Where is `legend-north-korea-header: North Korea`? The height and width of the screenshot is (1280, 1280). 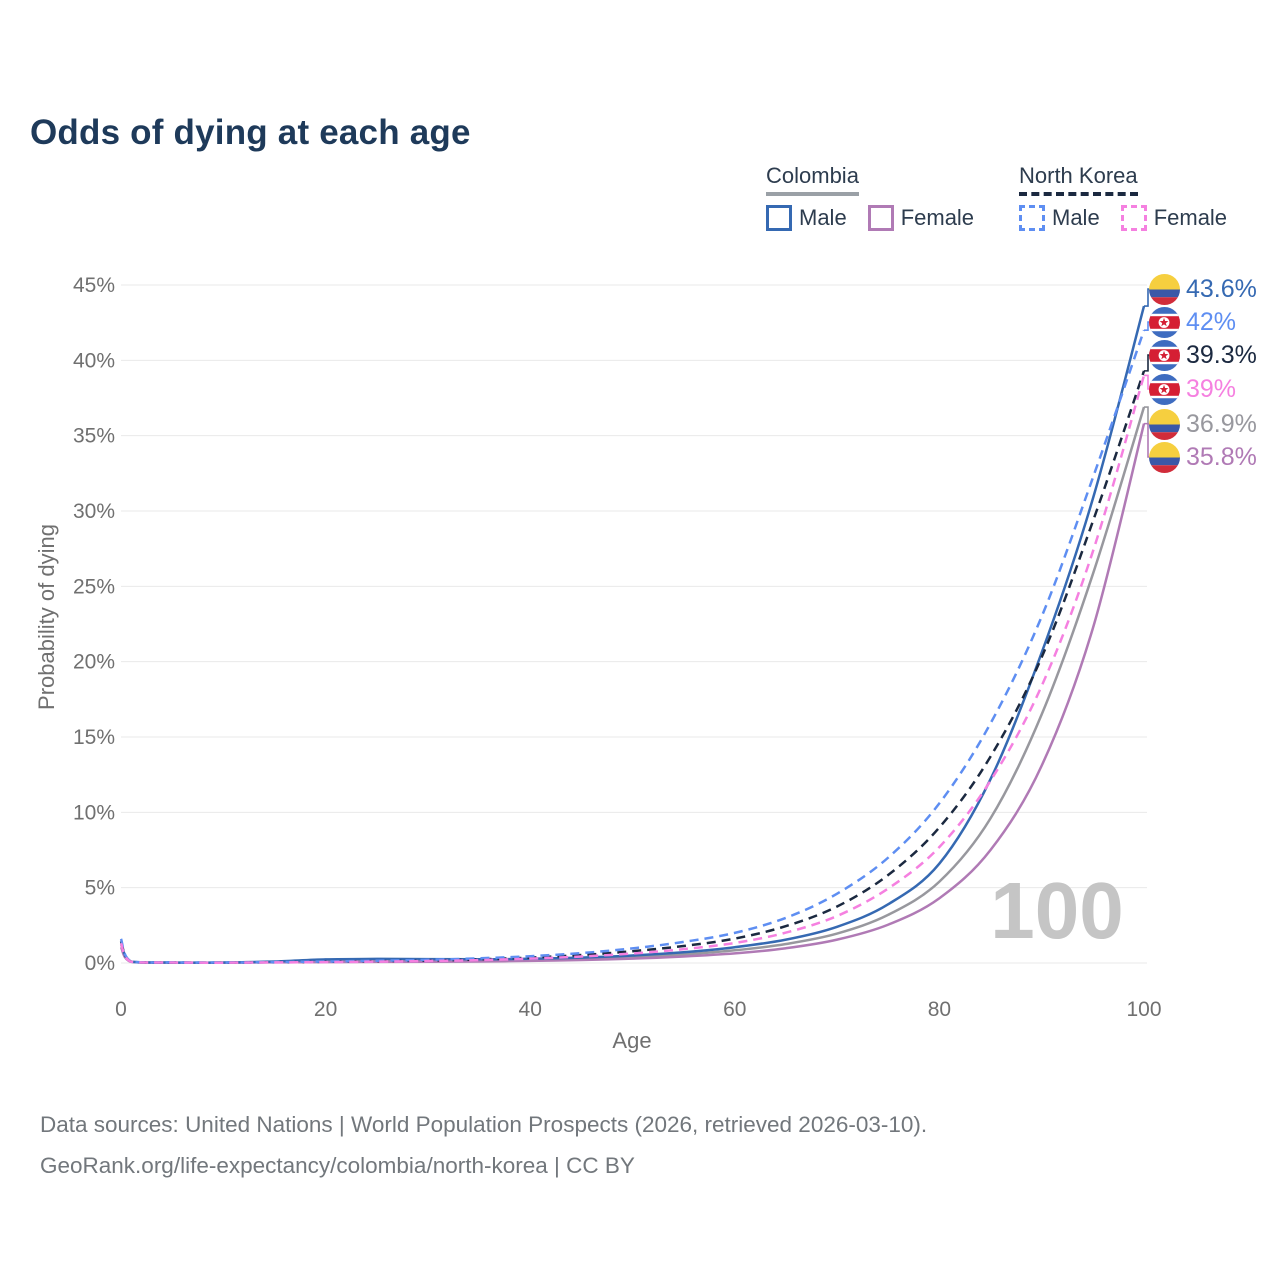
legend-north-korea-header: North Korea is located at coordinates (1078, 179).